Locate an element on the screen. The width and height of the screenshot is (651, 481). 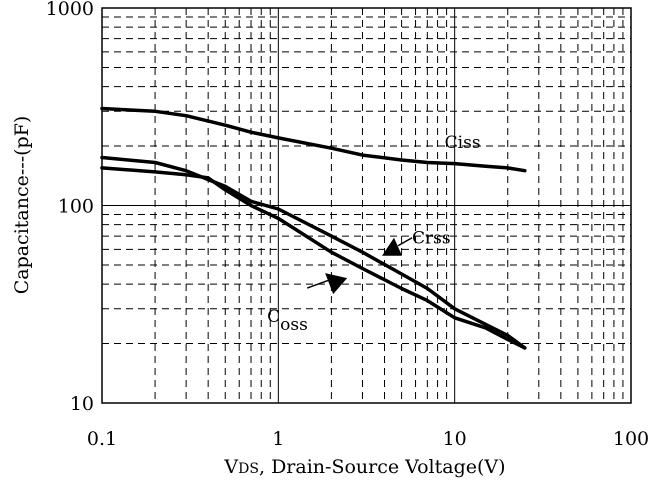
annotations: Ciss Crss Coss is located at coordinates (373, 234).